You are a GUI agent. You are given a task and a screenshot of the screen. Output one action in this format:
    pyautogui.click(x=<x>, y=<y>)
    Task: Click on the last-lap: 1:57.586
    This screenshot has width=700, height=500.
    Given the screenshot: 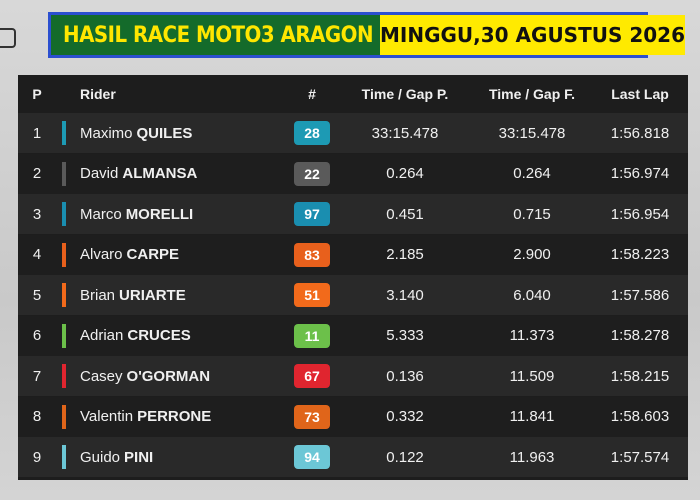 What is the action you would take?
    pyautogui.click(x=640, y=295)
    